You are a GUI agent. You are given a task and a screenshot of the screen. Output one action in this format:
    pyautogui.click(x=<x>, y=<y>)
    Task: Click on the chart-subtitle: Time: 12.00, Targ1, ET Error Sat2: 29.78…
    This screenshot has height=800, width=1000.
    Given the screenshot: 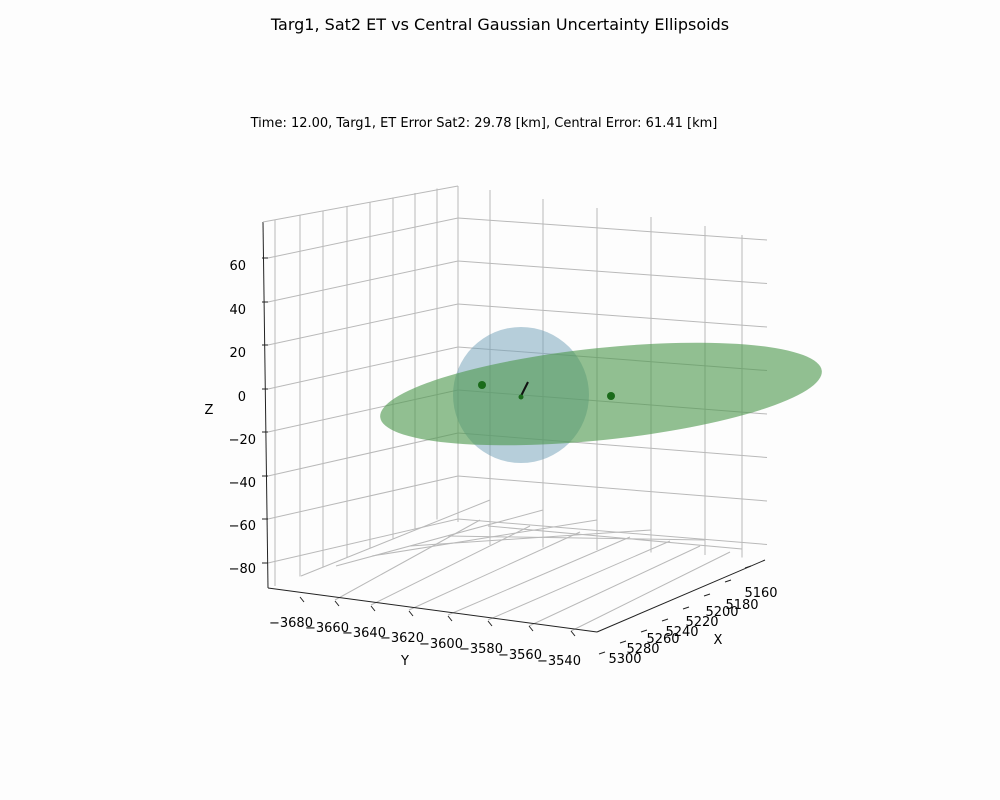 What is the action you would take?
    pyautogui.click(x=484, y=123)
    